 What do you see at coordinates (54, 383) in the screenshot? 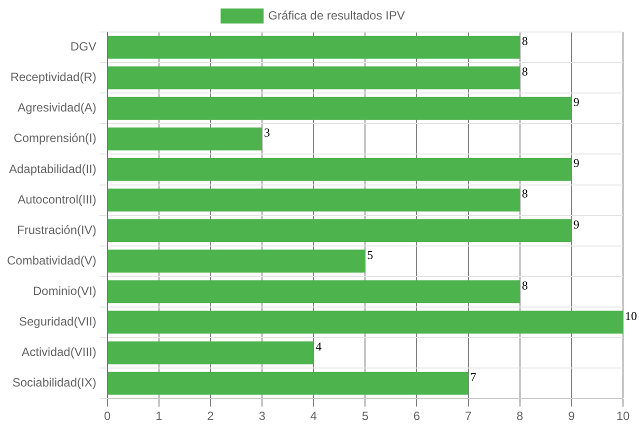
I see `y-tick-label: Sociabilidad(IX)` at bounding box center [54, 383].